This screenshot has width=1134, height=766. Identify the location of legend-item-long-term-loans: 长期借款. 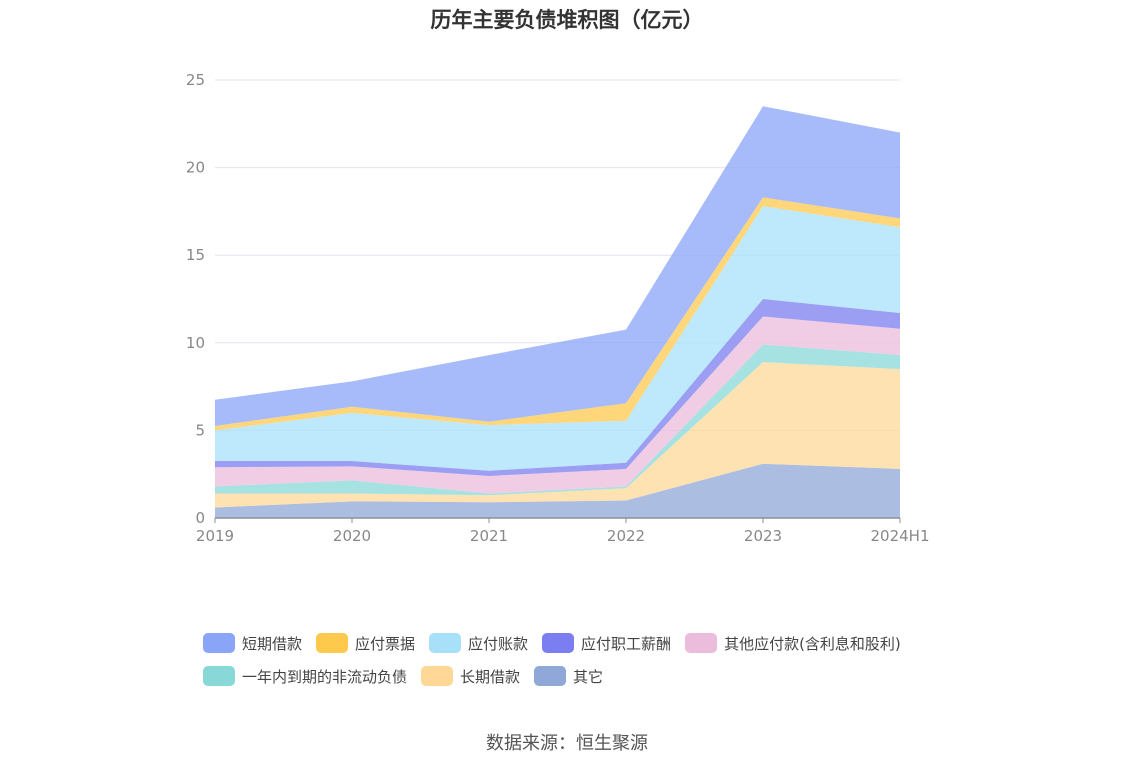
(470, 676).